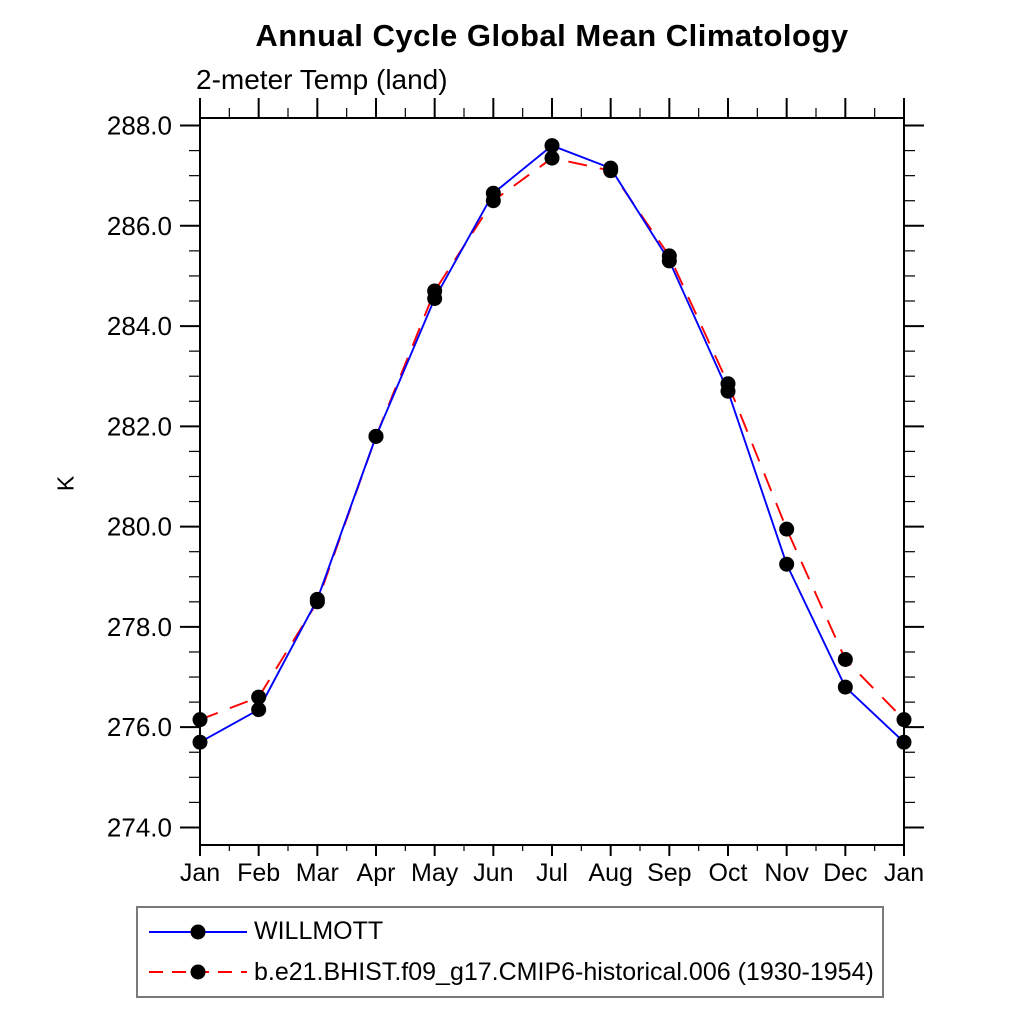 The height and width of the screenshot is (1024, 1024). I want to click on legend-label: WILLMOTT, so click(319, 931).